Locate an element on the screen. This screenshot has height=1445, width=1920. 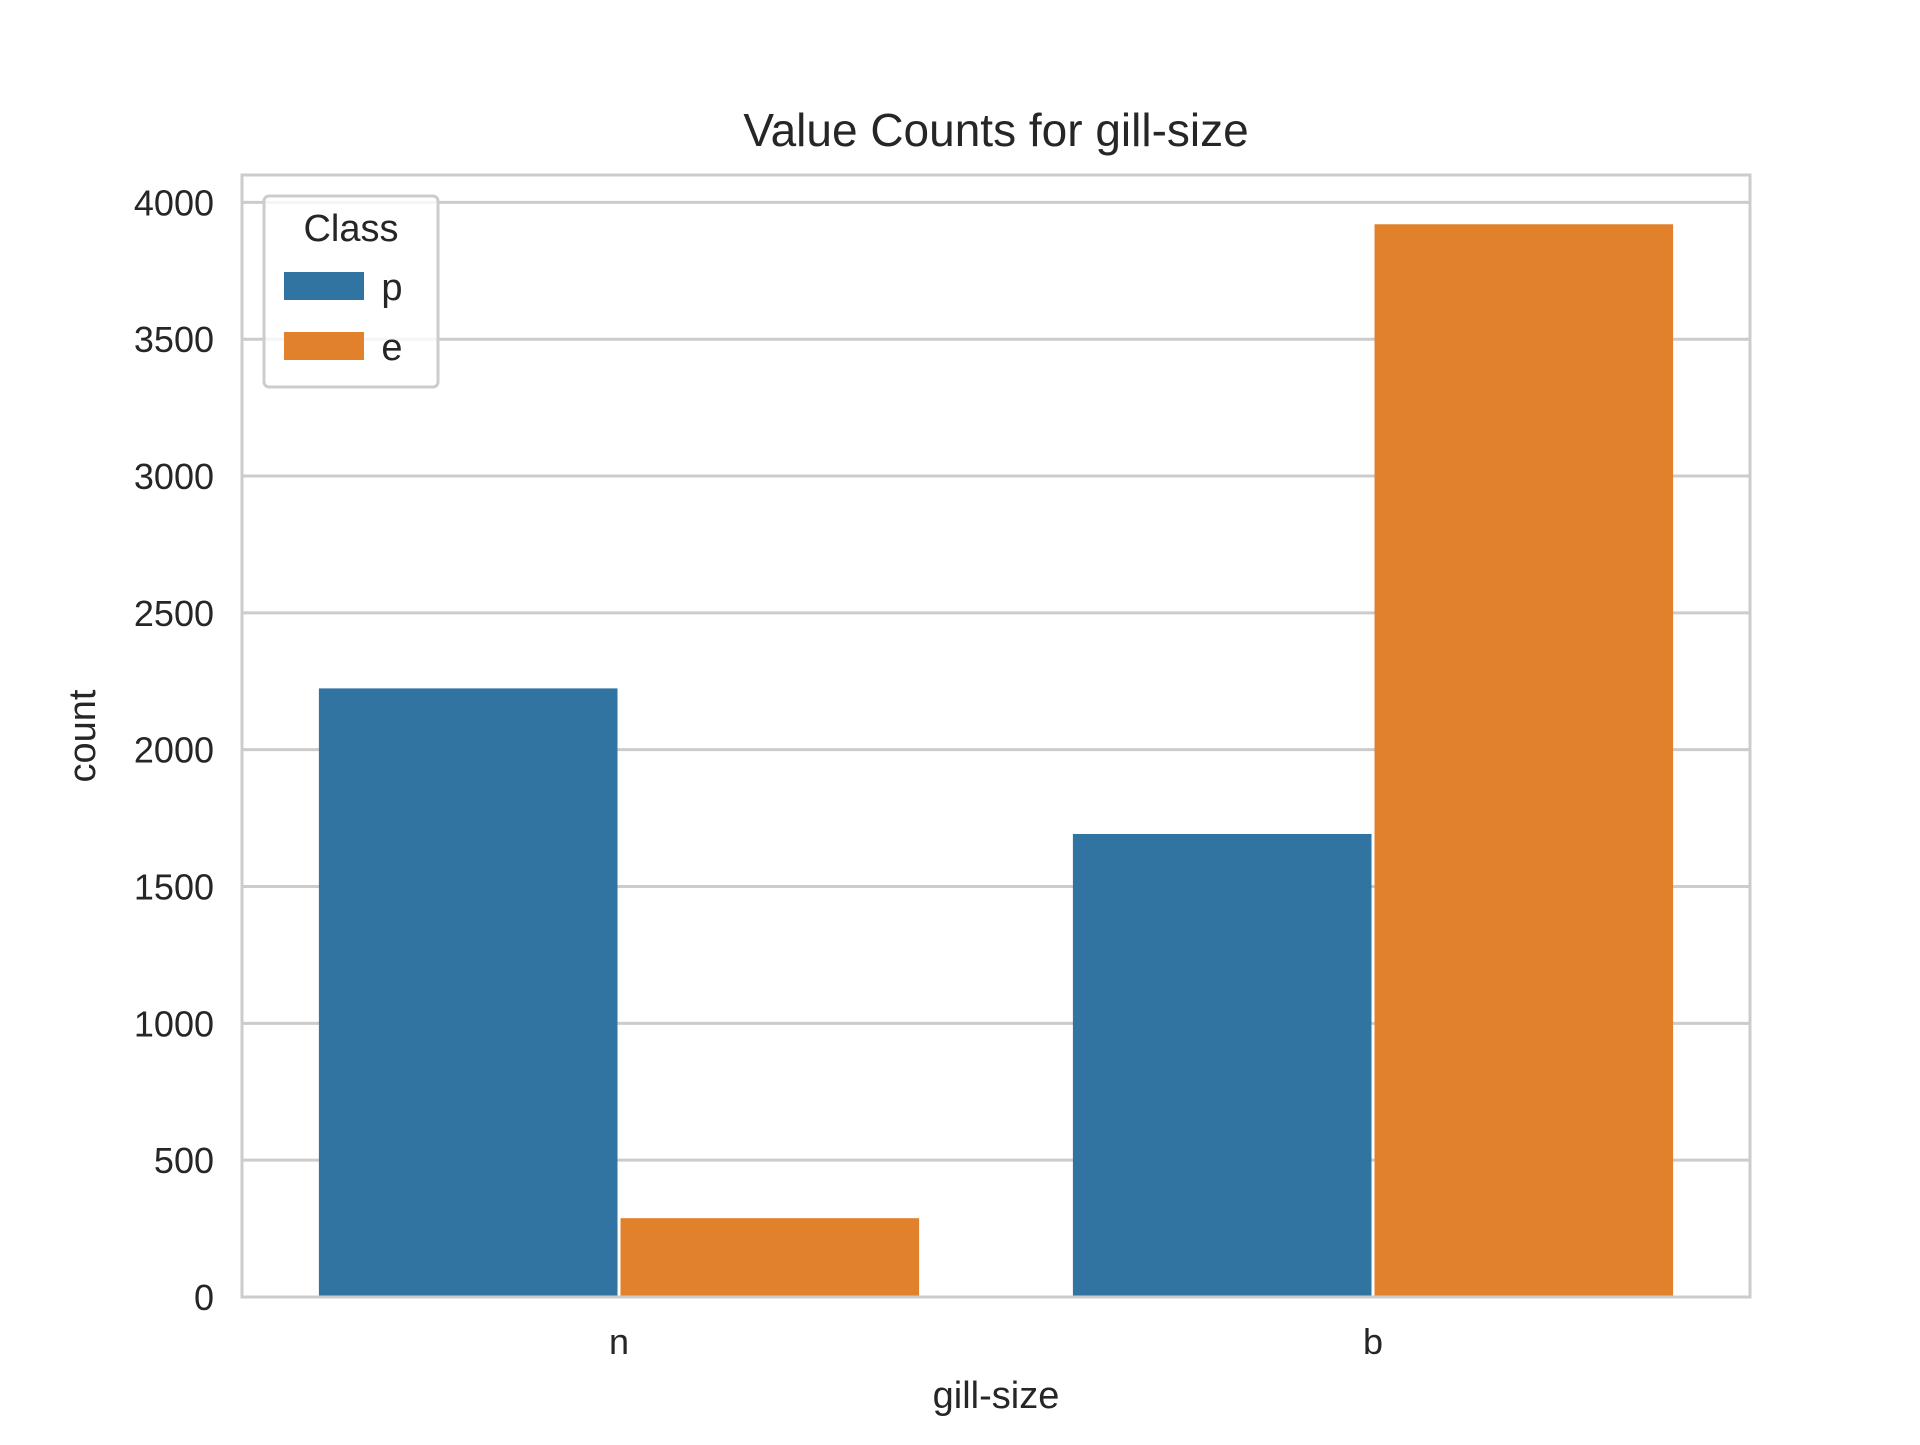
legend-swatch-p is located at coordinates (324, 286).